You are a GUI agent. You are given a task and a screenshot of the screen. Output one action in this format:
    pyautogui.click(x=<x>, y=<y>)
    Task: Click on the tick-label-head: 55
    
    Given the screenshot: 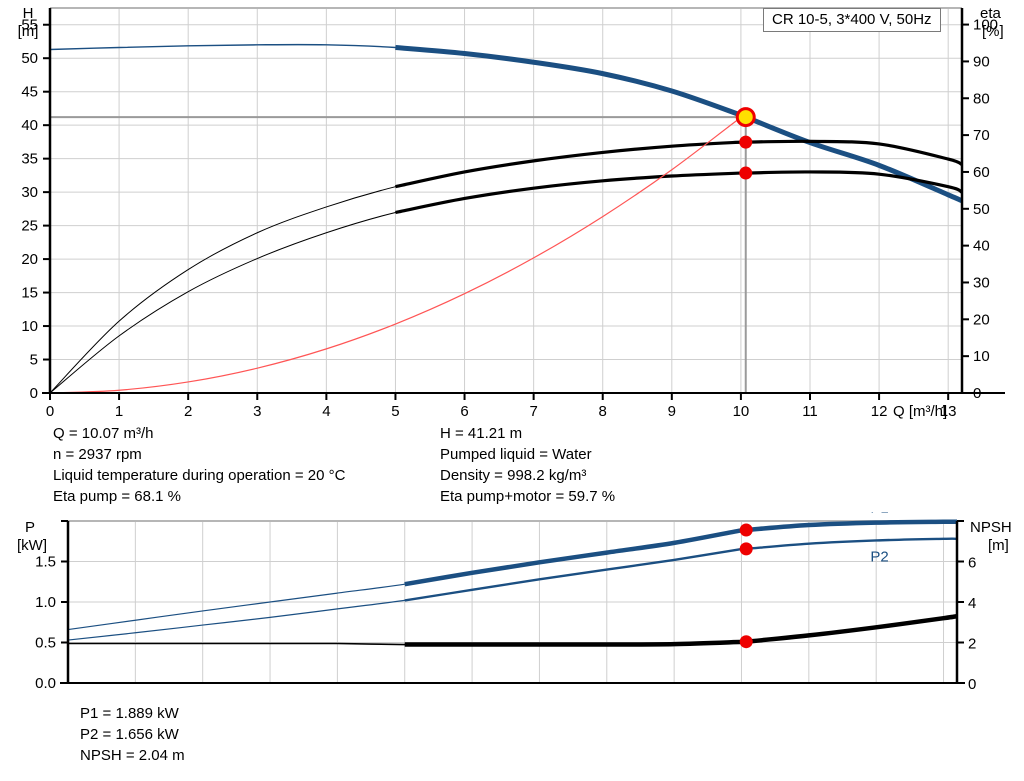 What is the action you would take?
    pyautogui.click(x=29, y=25)
    